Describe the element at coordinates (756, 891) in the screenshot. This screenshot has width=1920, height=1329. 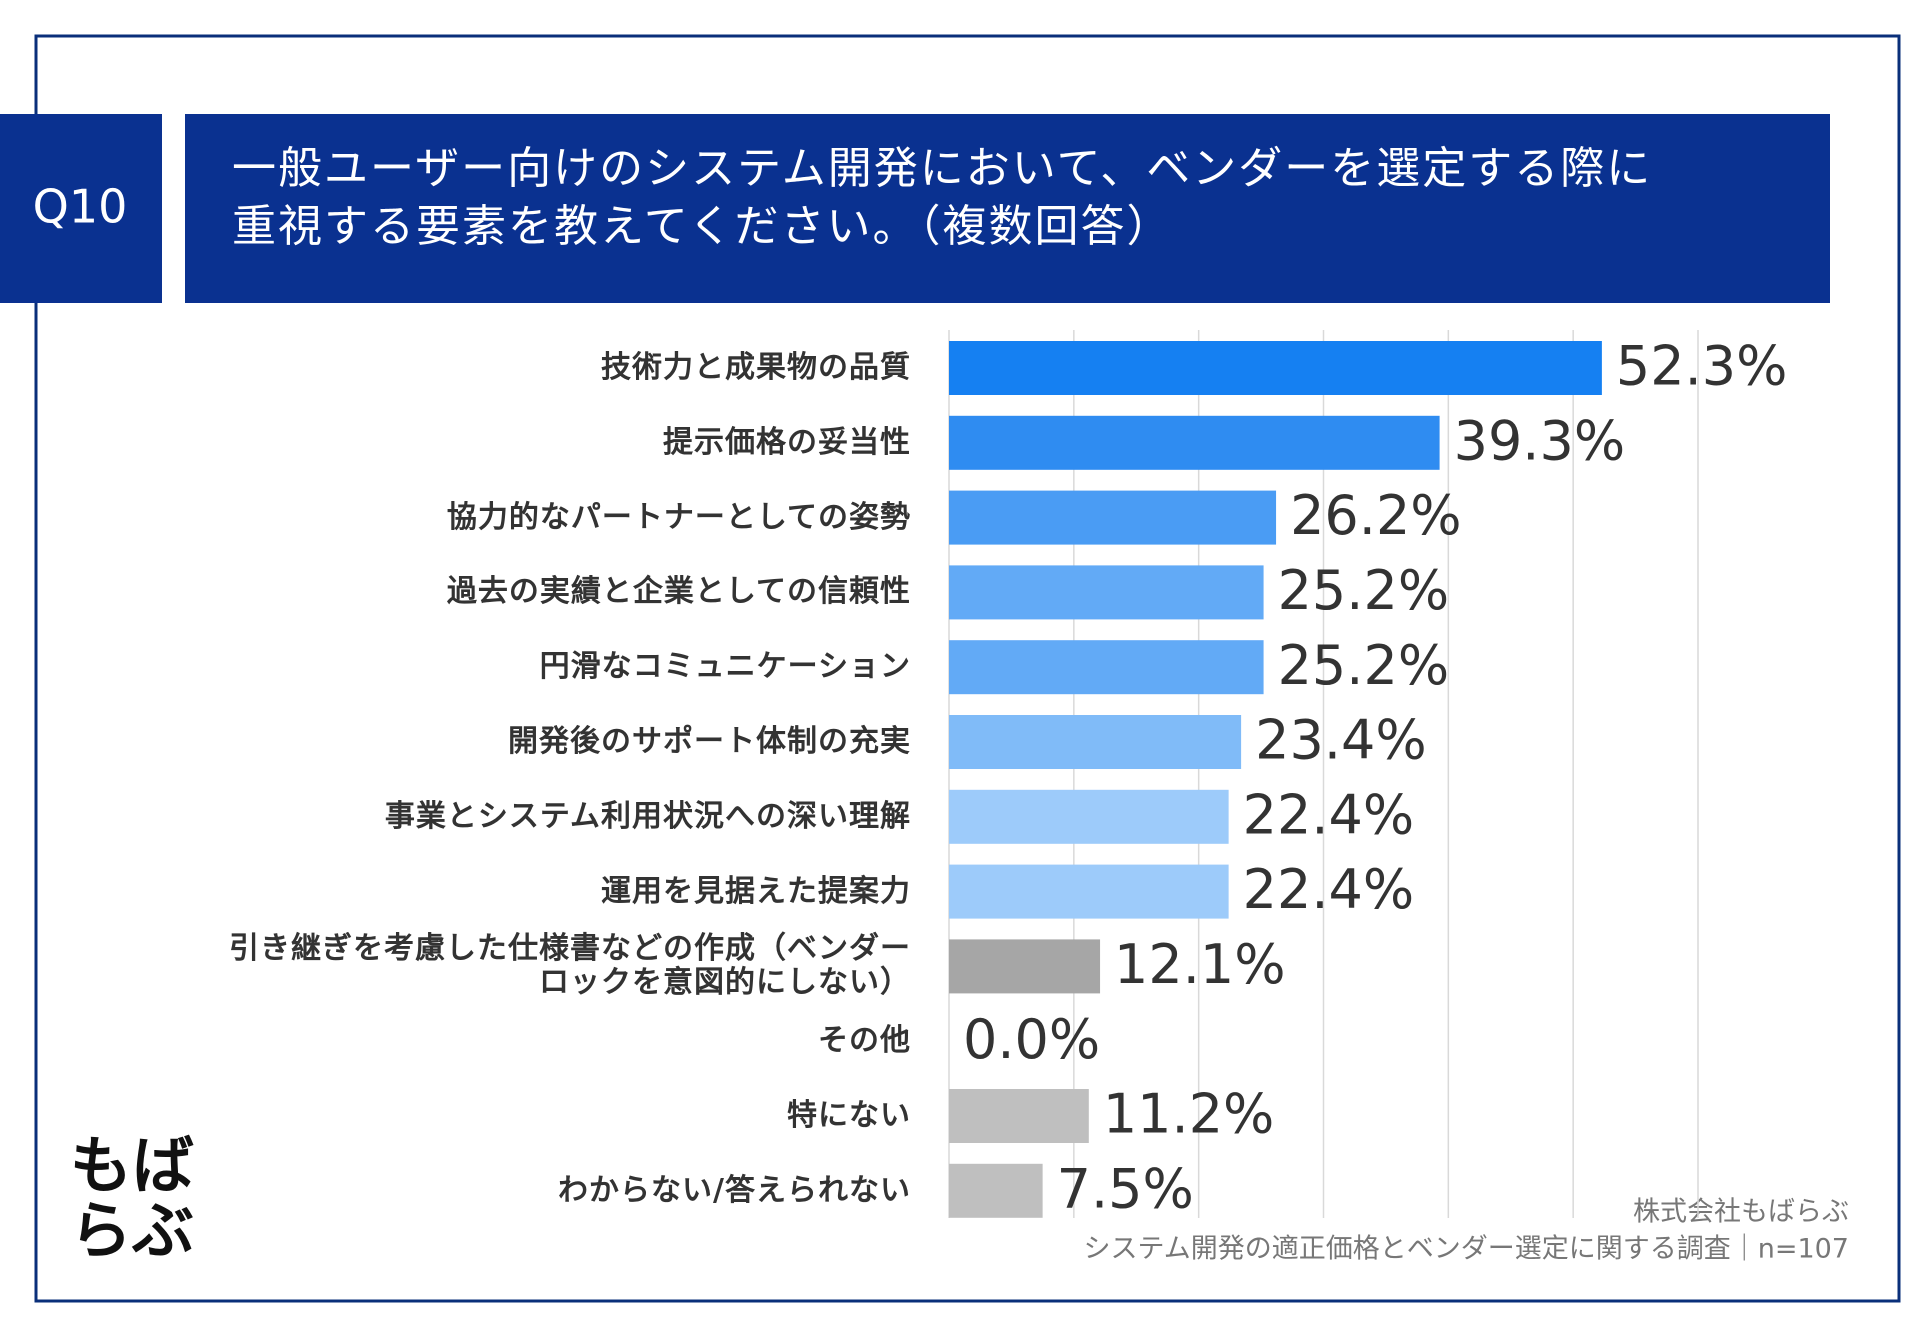
I see `category-label: 運用を見据えた提案力` at that location.